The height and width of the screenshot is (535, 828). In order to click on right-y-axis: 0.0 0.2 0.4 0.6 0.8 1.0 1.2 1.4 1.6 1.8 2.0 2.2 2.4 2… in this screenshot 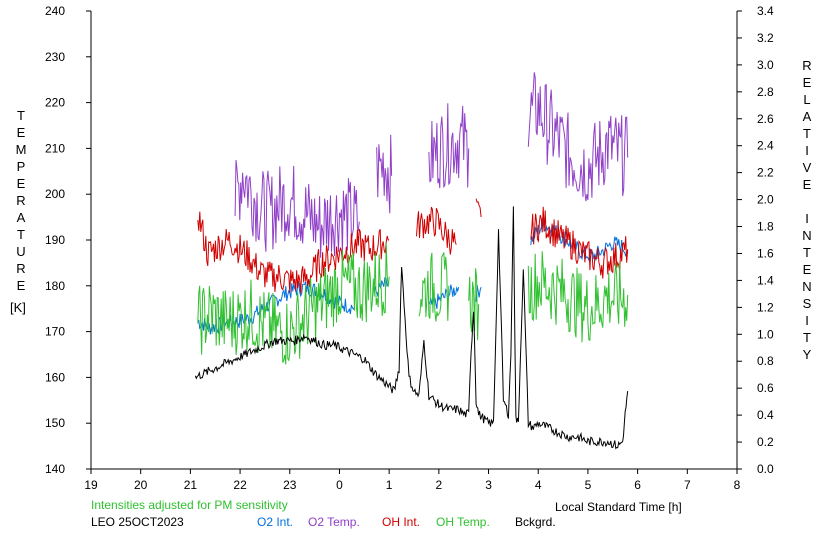, I will do `click(774, 240)`.